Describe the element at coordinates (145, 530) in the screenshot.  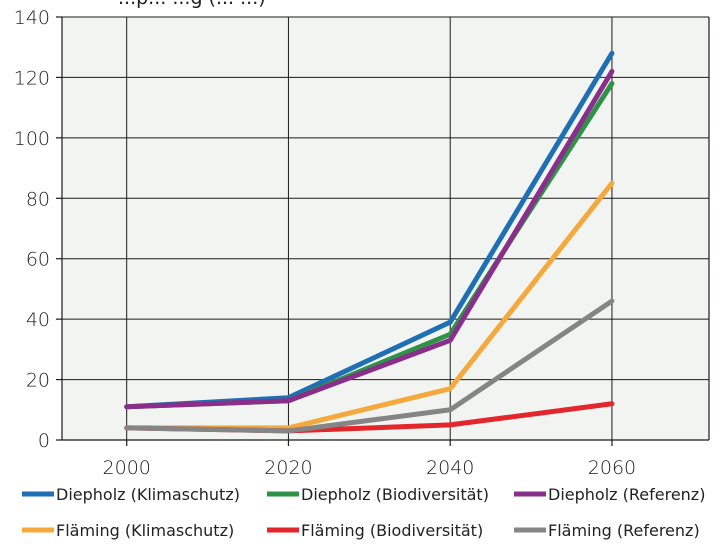
I see `legend-label-4: Fläming (Klimaschutz)` at that location.